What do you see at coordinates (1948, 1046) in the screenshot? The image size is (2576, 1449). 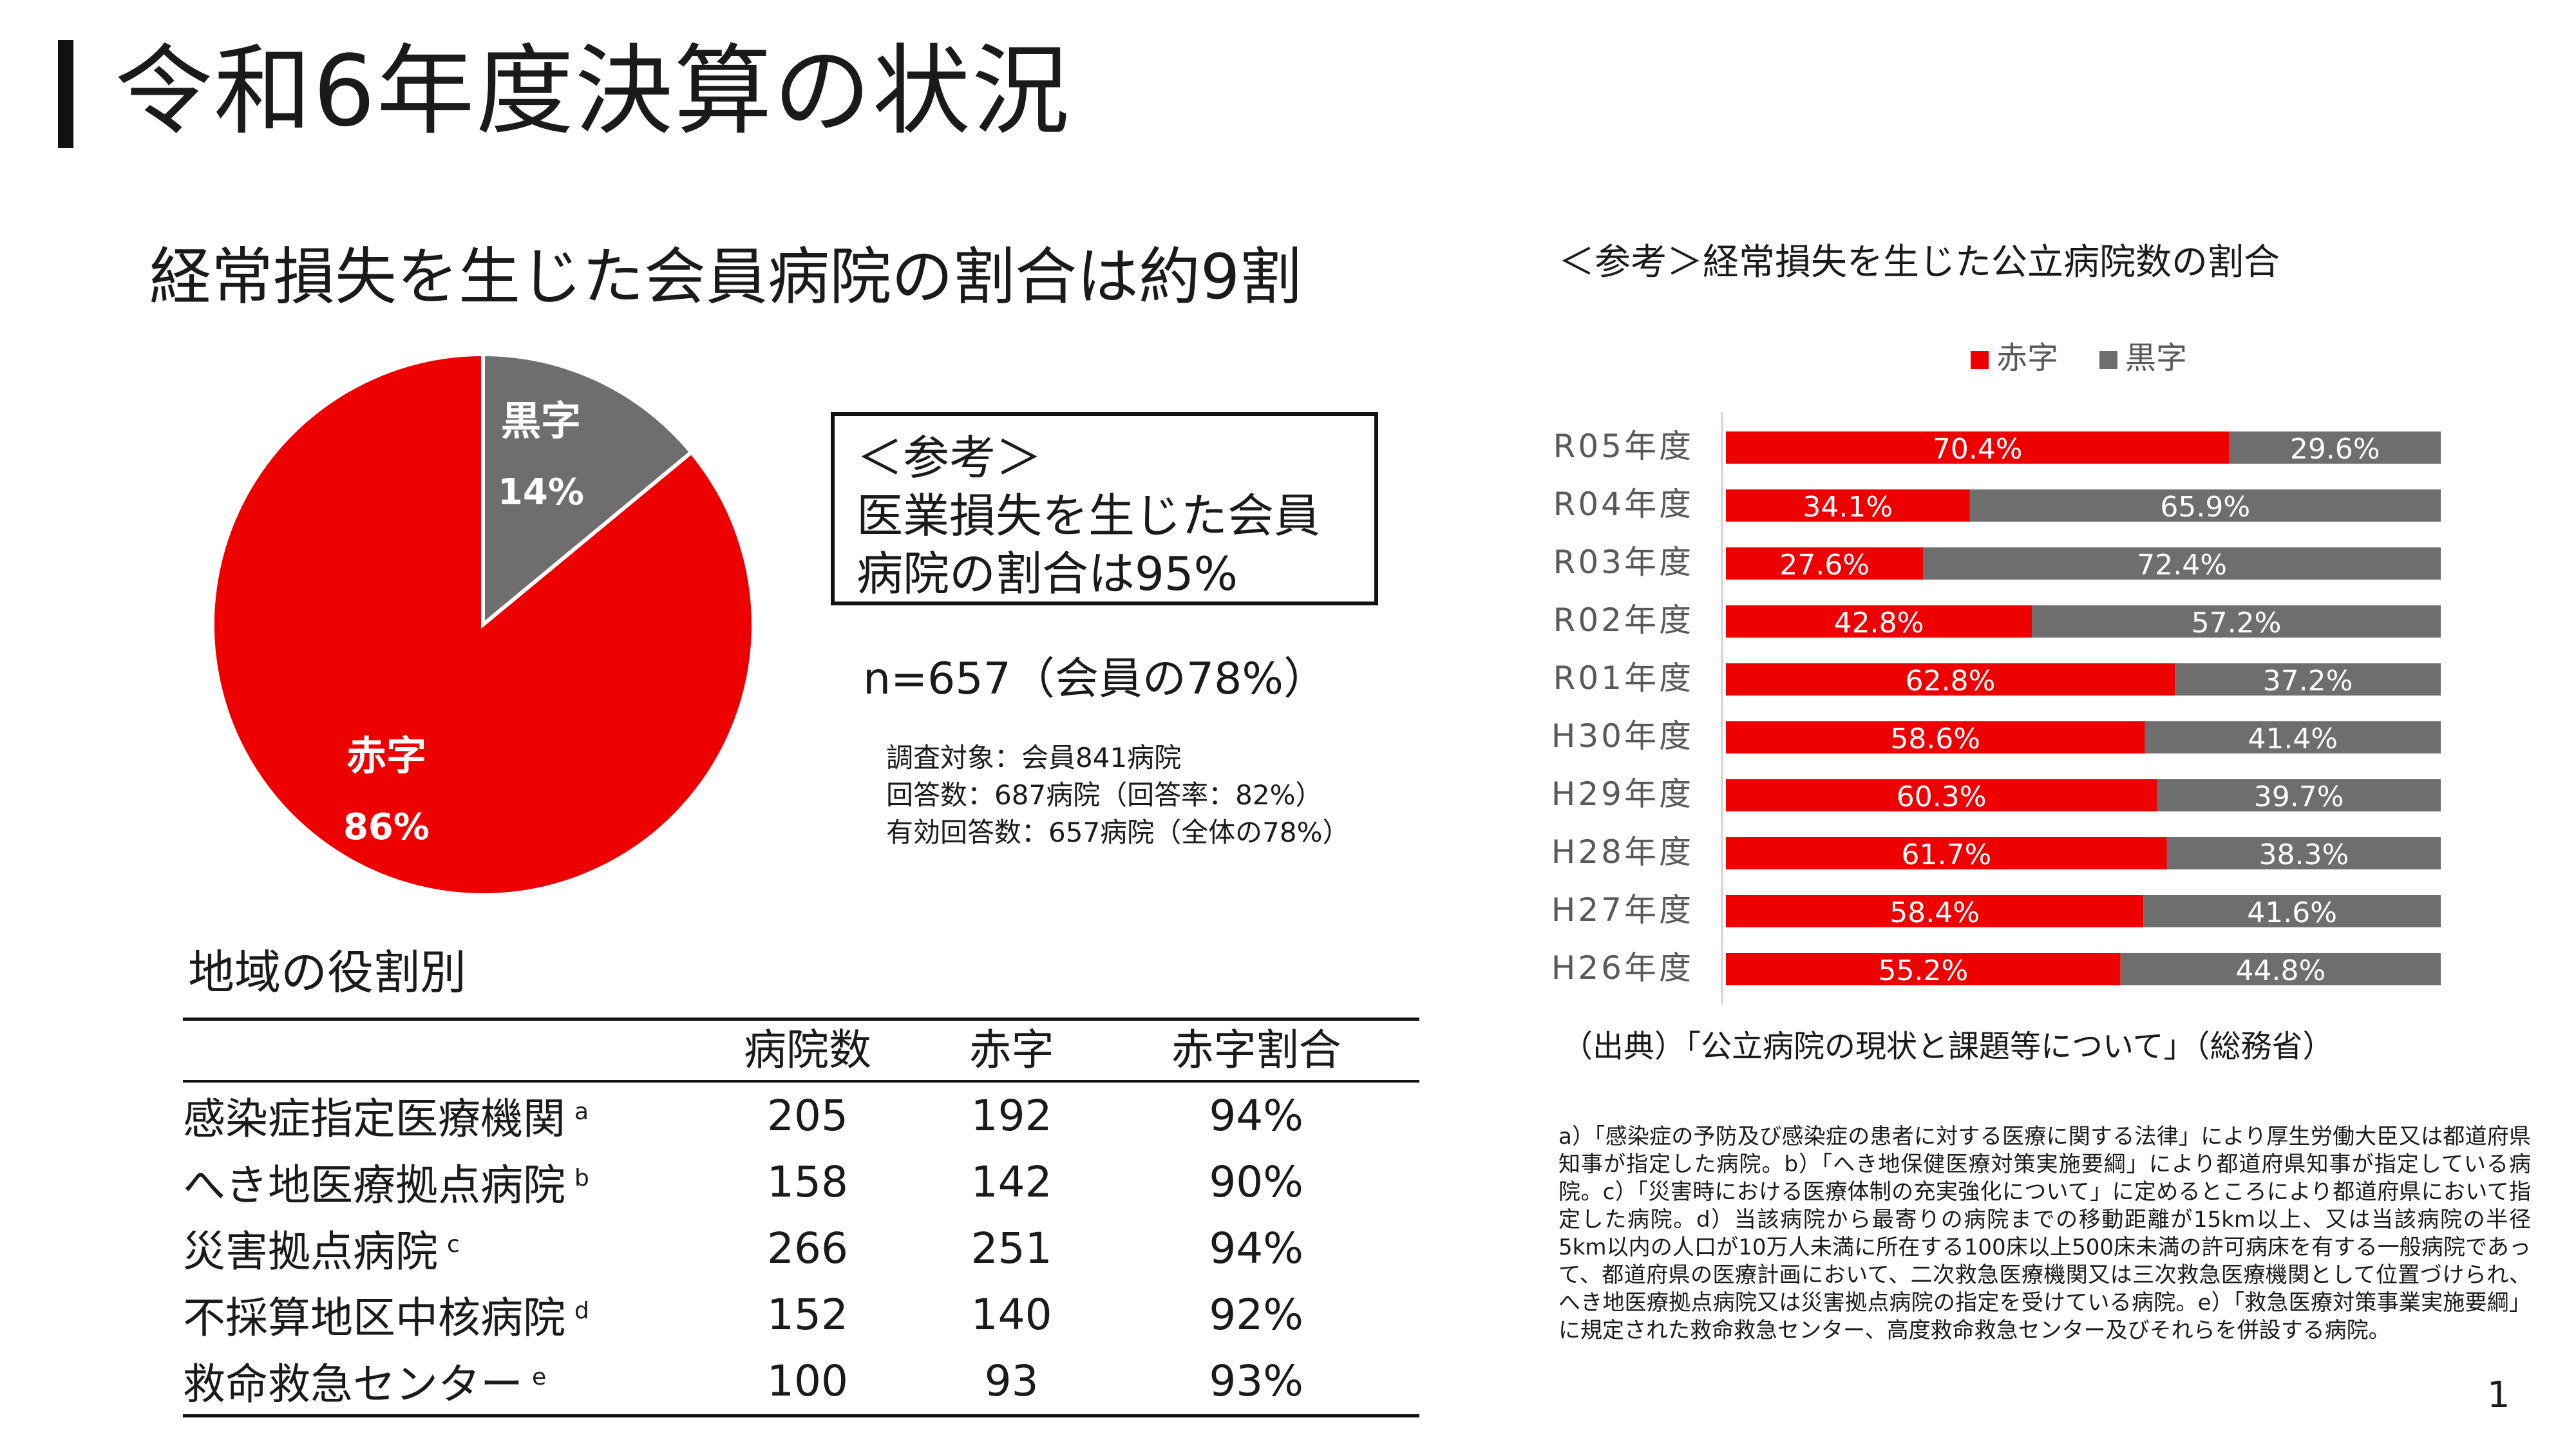 I see `source-note: （出典）「公立病院の現状と課題等について」（総務省）` at bounding box center [1948, 1046].